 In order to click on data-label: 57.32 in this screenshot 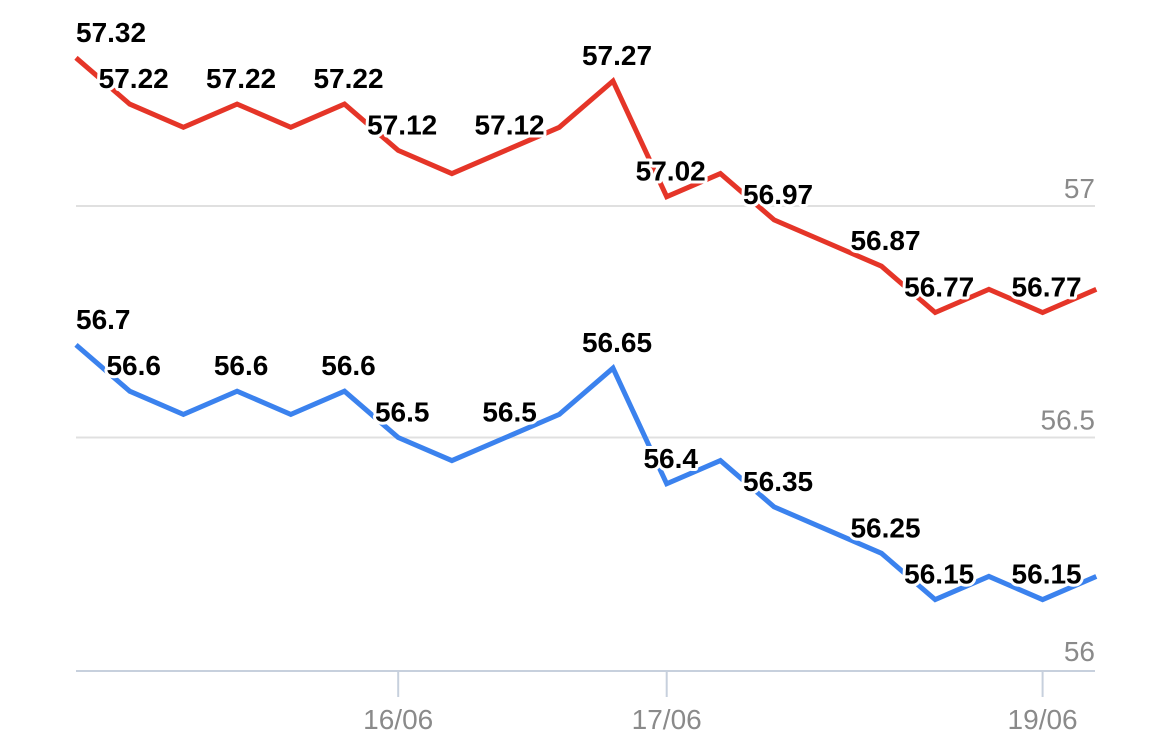, I will do `click(111, 32)`.